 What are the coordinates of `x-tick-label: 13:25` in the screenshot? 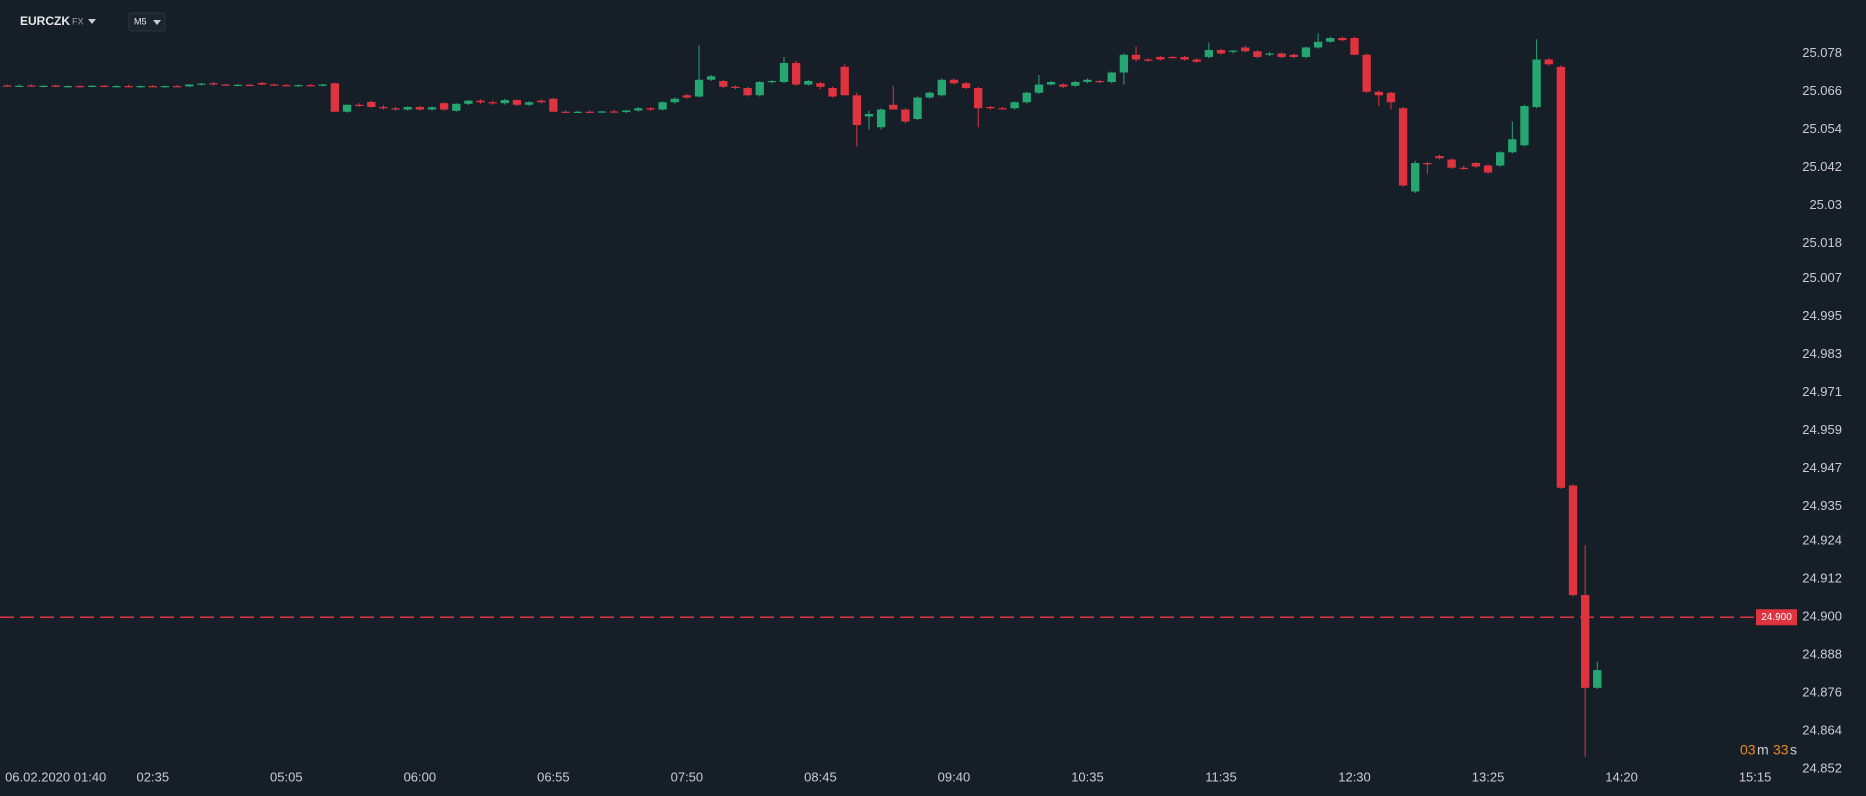 It's located at (1488, 776).